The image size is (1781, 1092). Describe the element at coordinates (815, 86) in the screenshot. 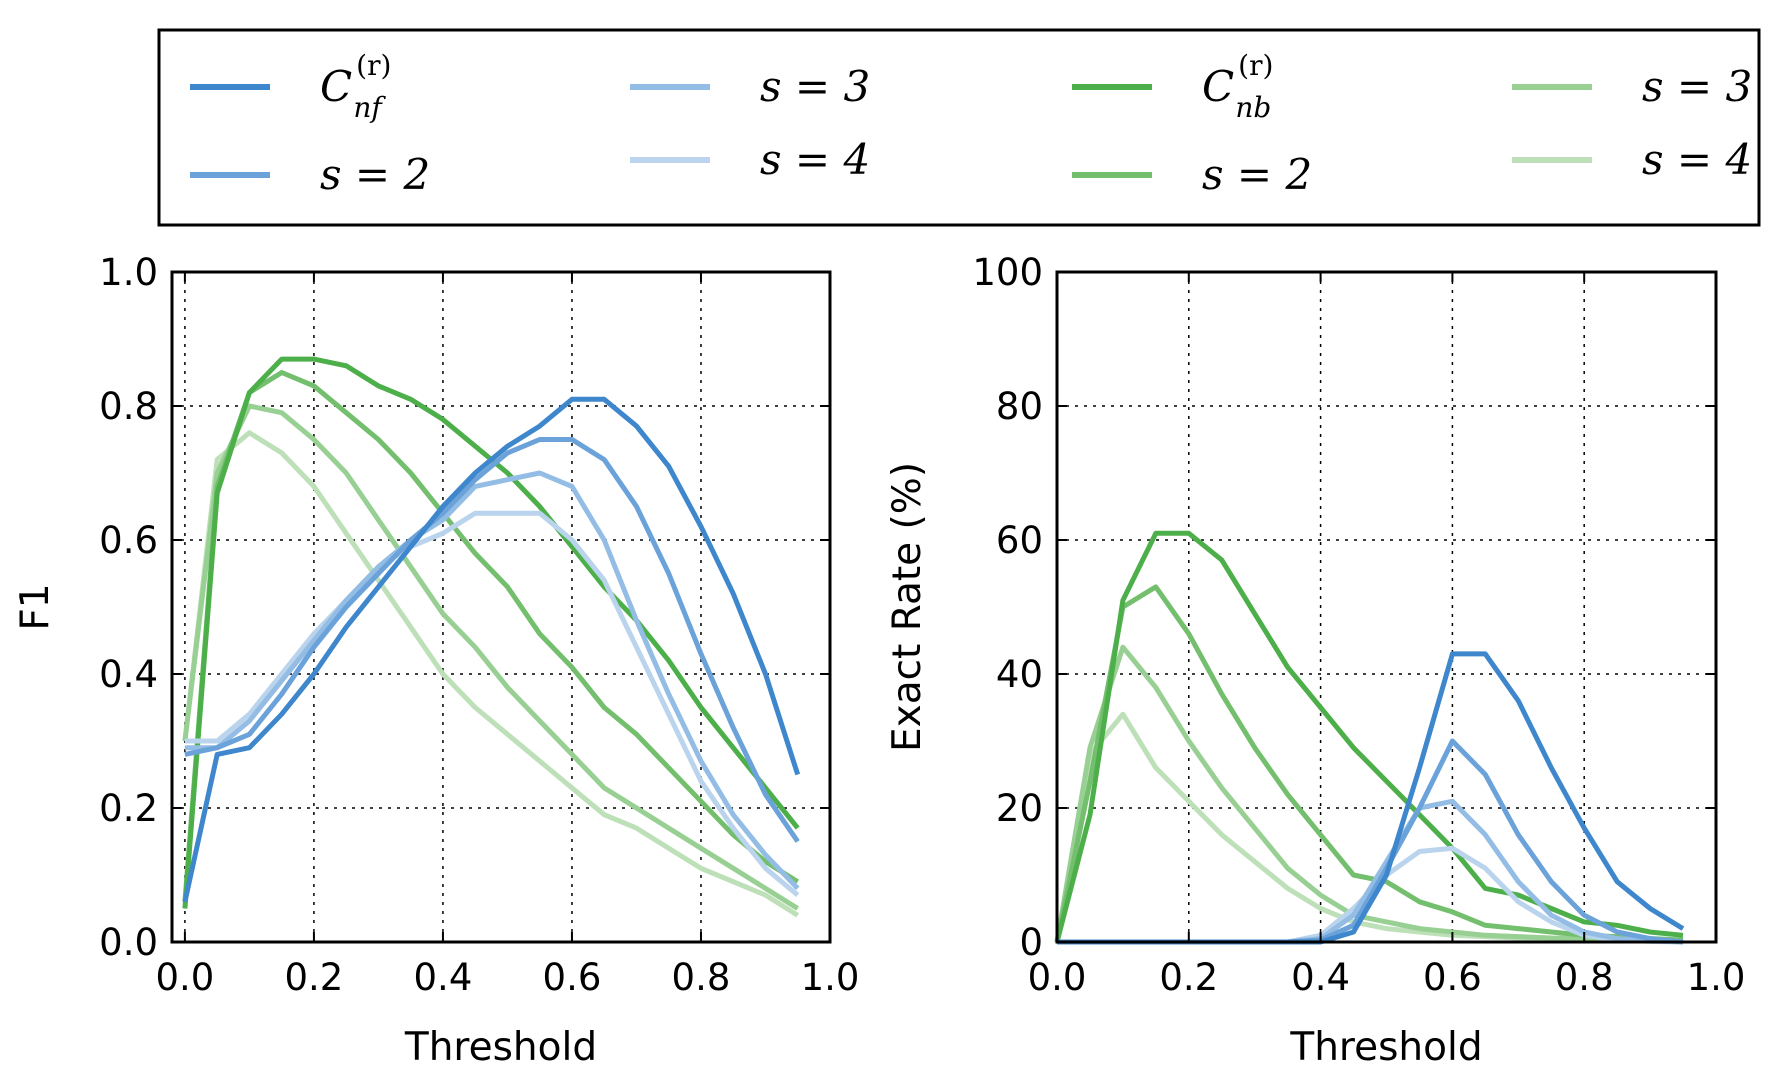

I see `legend-label-s3b: s = 3` at that location.